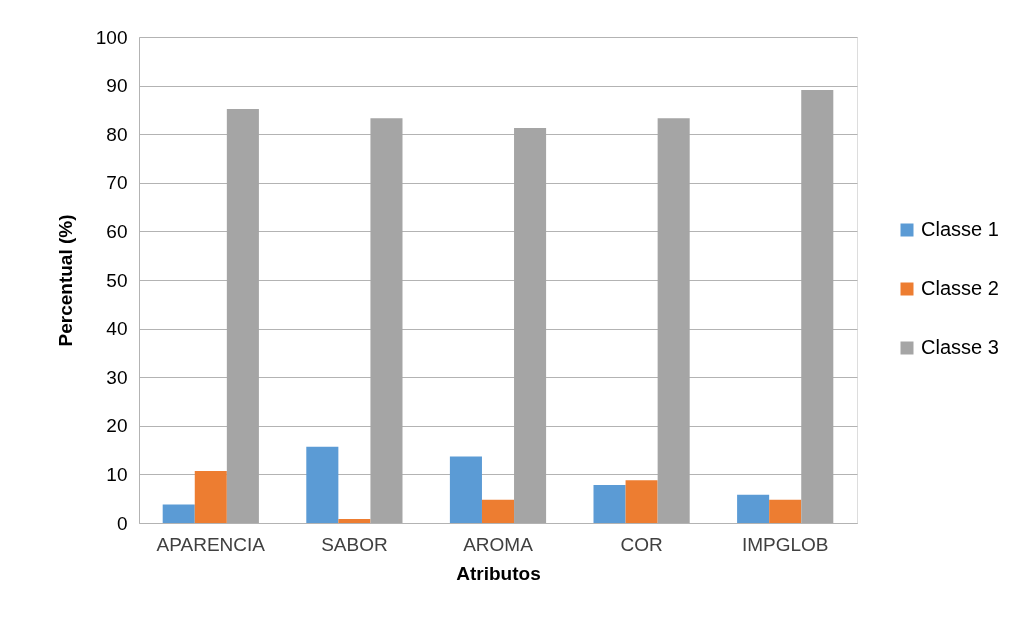 Image resolution: width=1030 pixels, height=626 pixels. What do you see at coordinates (122, 523) in the screenshot?
I see `y-tick-label: 0` at bounding box center [122, 523].